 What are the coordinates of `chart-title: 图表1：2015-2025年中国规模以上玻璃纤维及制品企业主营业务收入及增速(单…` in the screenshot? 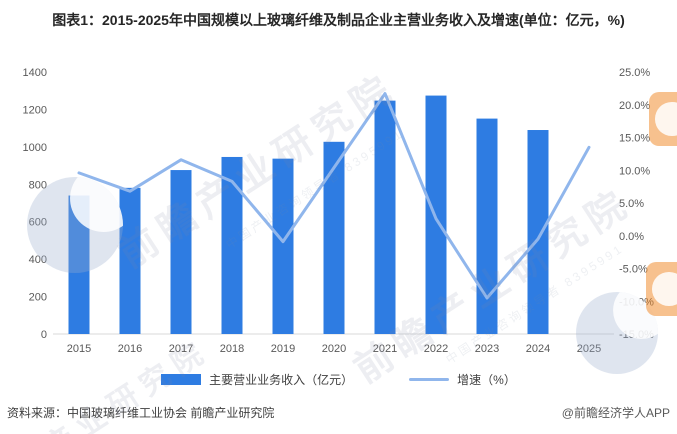 It's located at (338, 20).